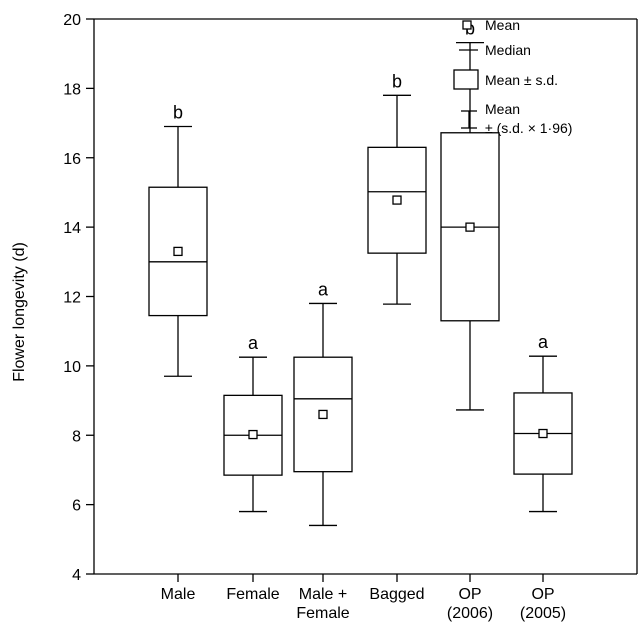 Image resolution: width=639 pixels, height=624 pixels. What do you see at coordinates (543, 604) in the screenshot?
I see `x-category-label: OP (2005)` at bounding box center [543, 604].